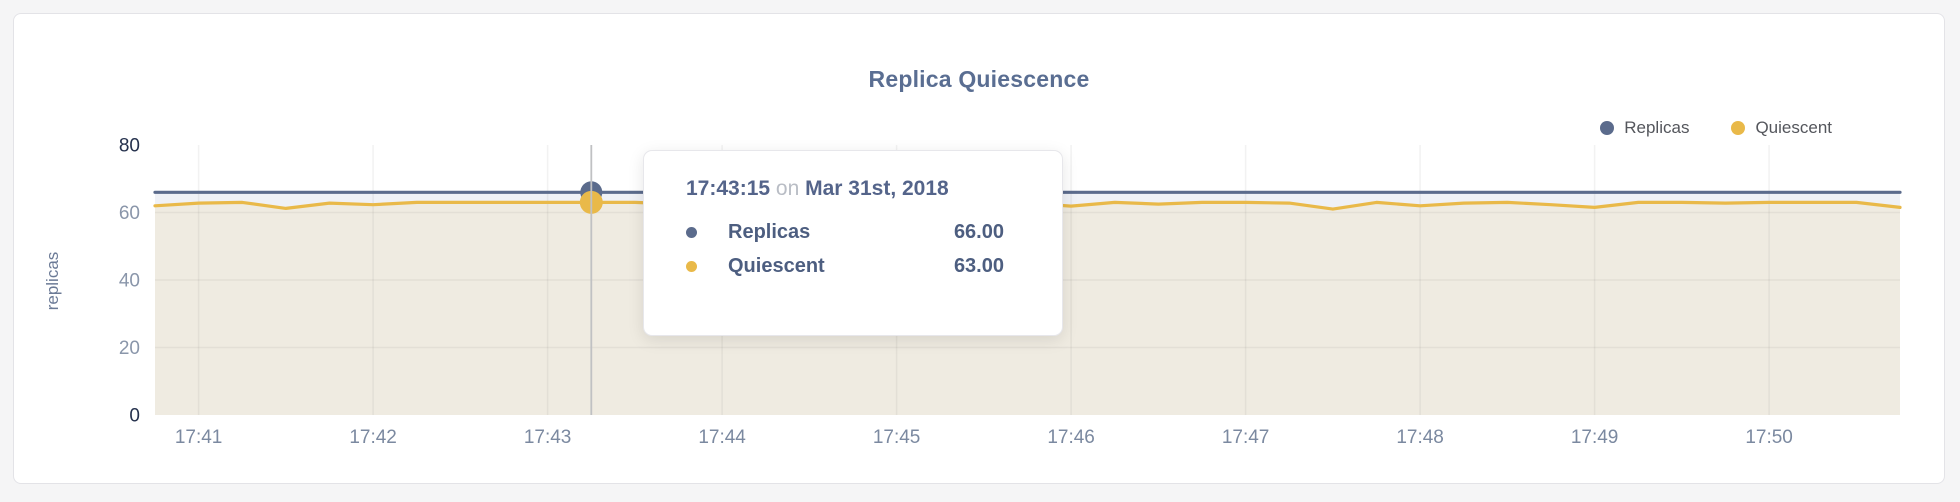 The height and width of the screenshot is (502, 1960). Describe the element at coordinates (129, 213) in the screenshot. I see `svg-text: 60` at that location.